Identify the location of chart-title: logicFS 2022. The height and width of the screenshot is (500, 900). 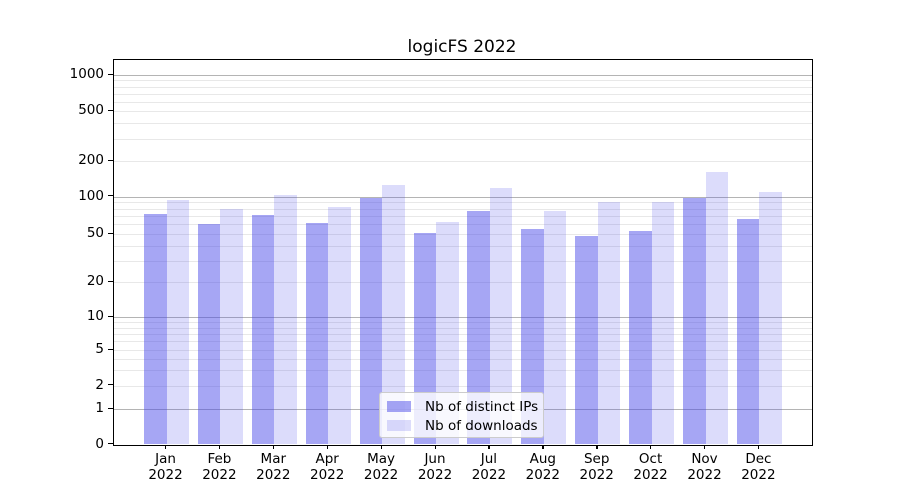
(462, 47).